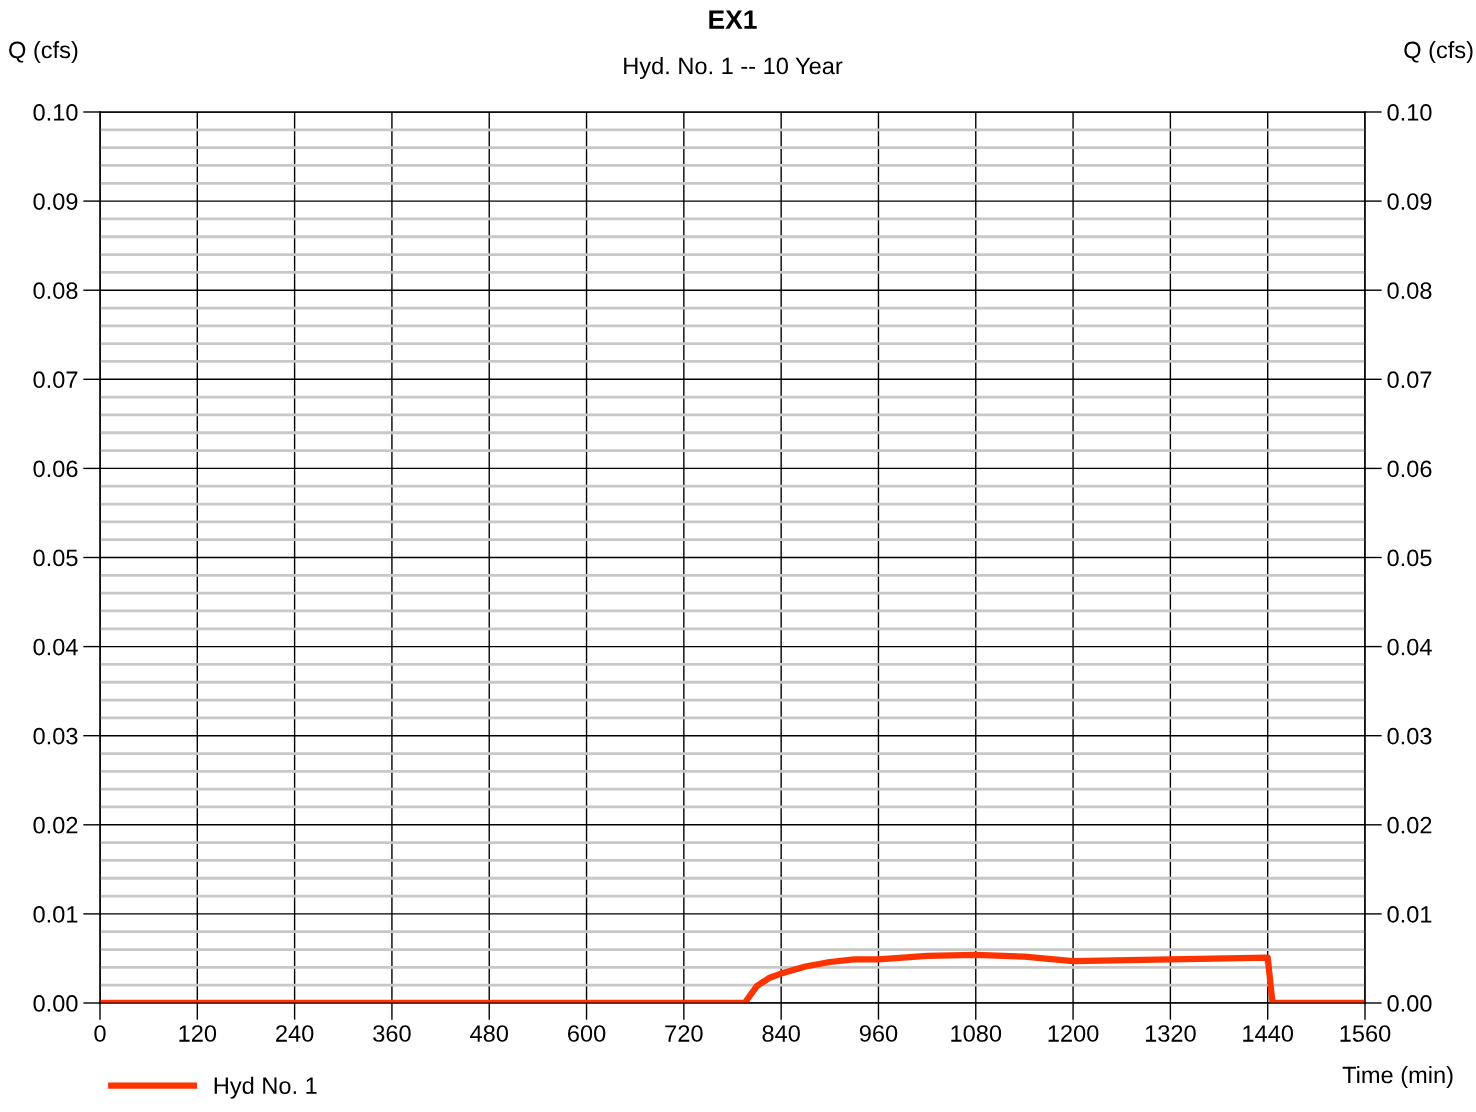 The height and width of the screenshot is (1112, 1476). What do you see at coordinates (781, 1033) in the screenshot?
I see `x-tick-label: 840` at bounding box center [781, 1033].